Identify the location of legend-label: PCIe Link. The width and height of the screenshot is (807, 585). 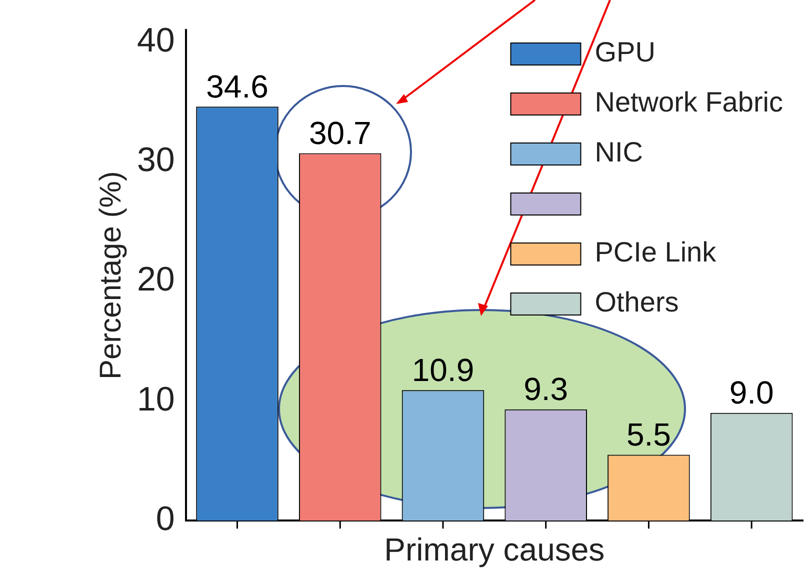
(656, 252).